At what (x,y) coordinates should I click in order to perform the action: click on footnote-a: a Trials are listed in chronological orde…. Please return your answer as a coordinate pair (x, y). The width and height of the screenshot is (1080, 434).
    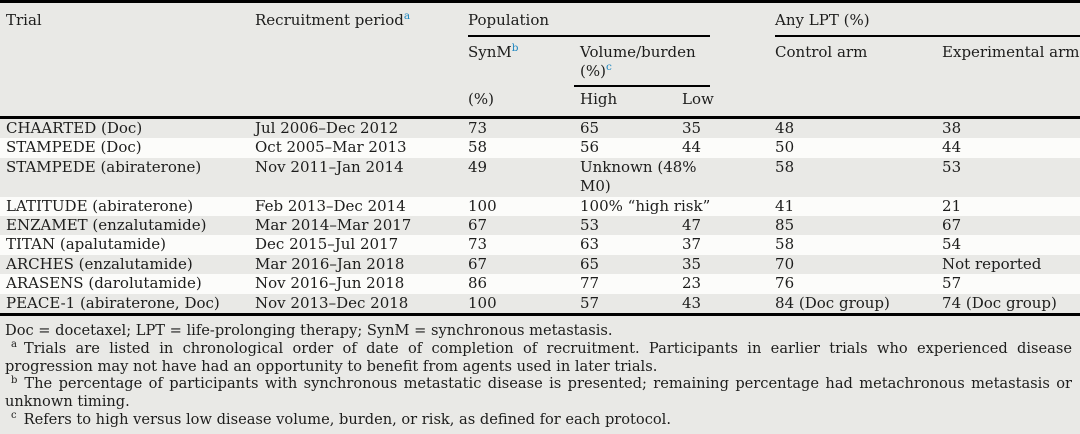
    Looking at the image, I should click on (538, 358).